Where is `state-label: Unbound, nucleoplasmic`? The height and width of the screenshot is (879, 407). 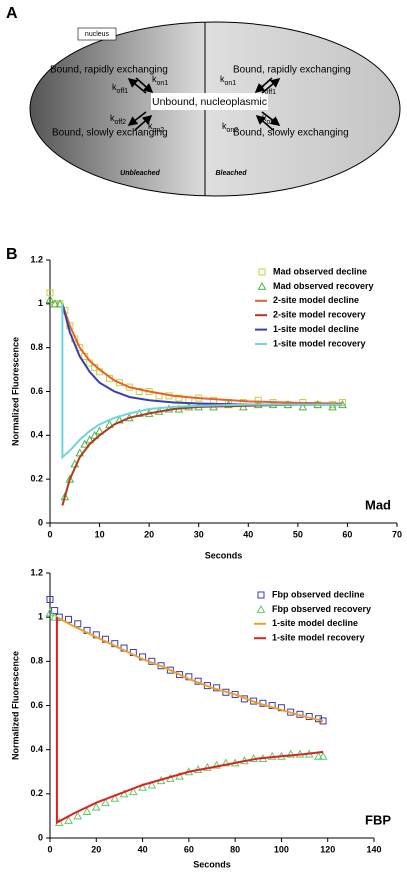
state-label: Unbound, nucleoplasmic is located at coordinates (209, 102).